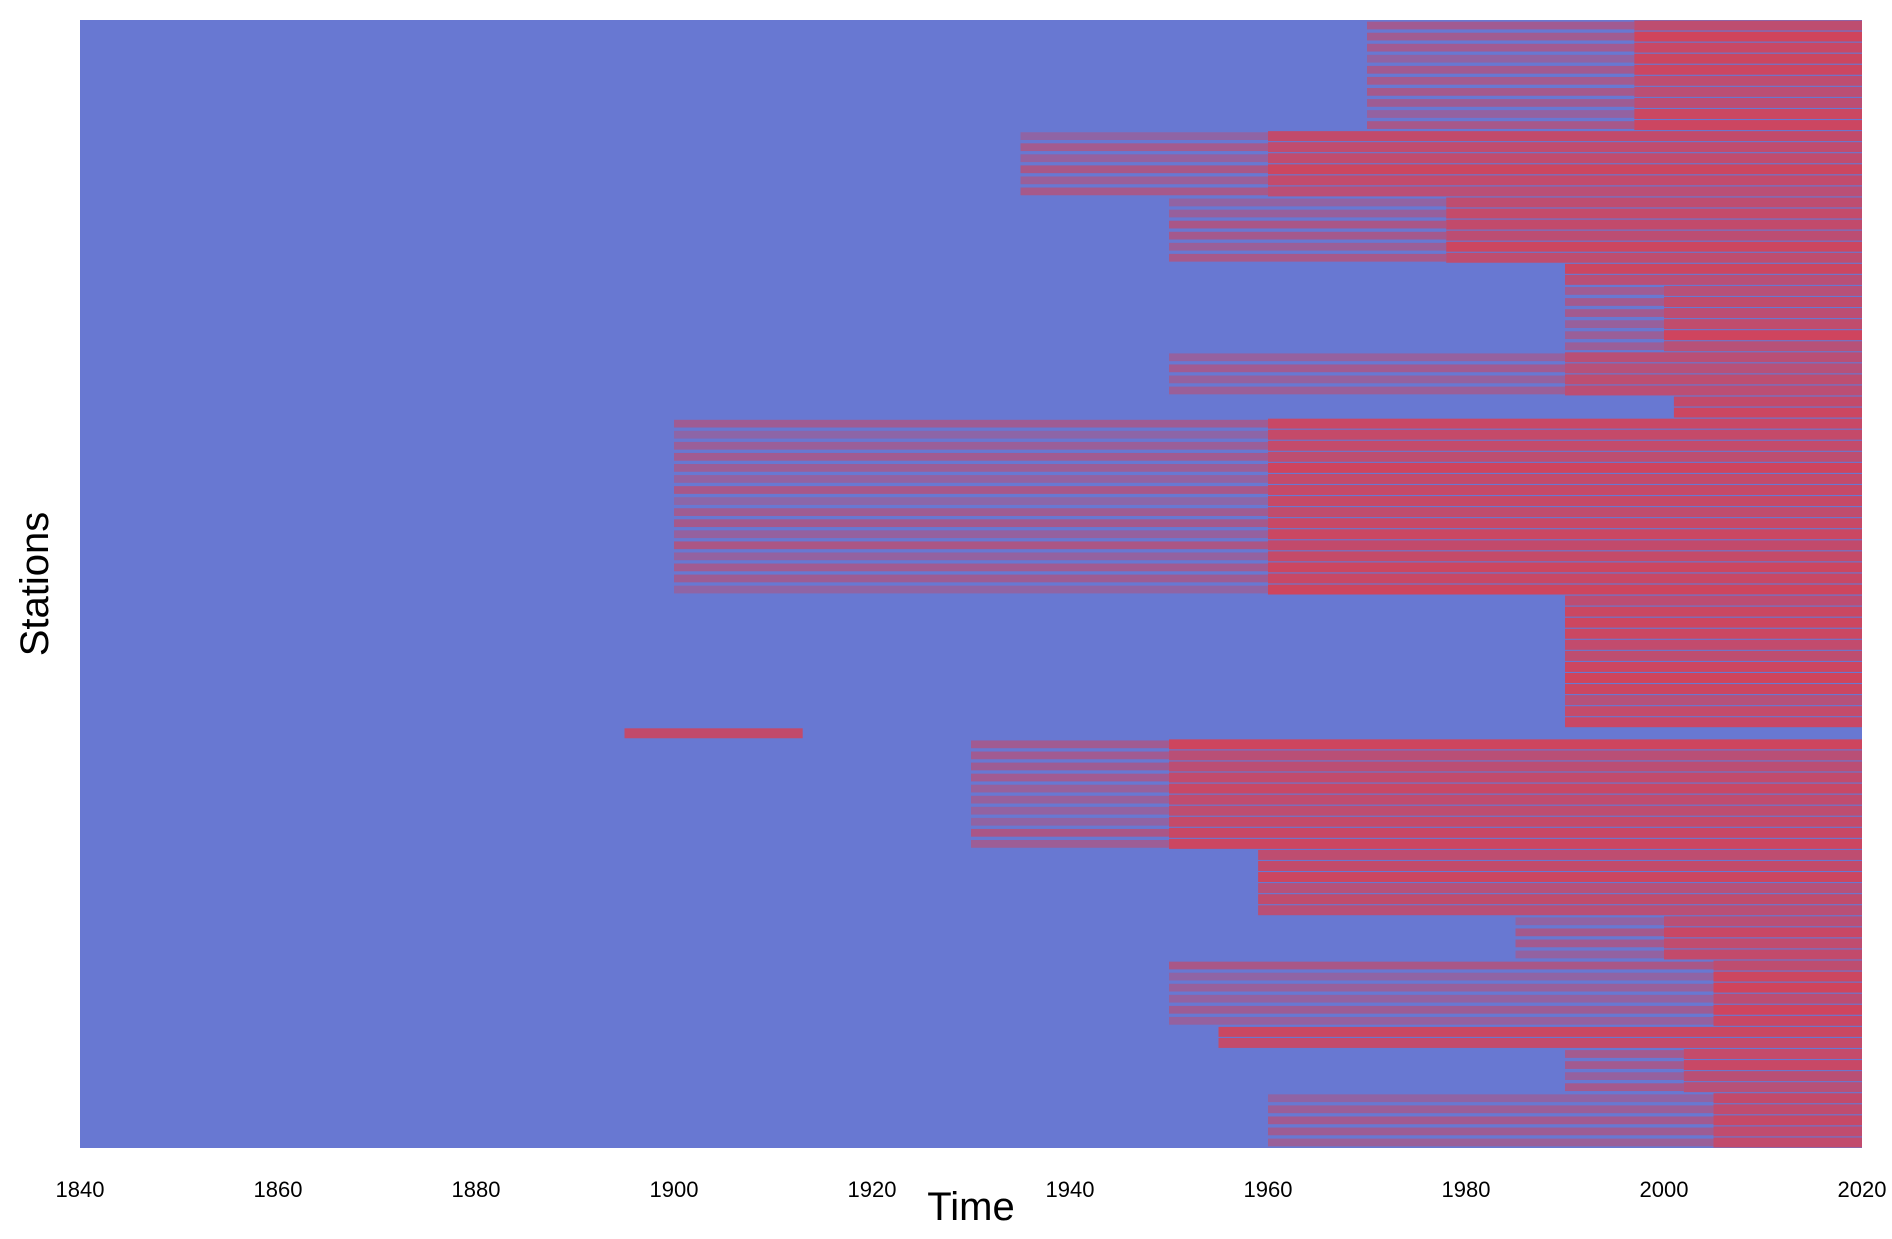 This screenshot has height=1239, width=1892. What do you see at coordinates (872, 1189) in the screenshot?
I see `x-tick-label: 1920` at bounding box center [872, 1189].